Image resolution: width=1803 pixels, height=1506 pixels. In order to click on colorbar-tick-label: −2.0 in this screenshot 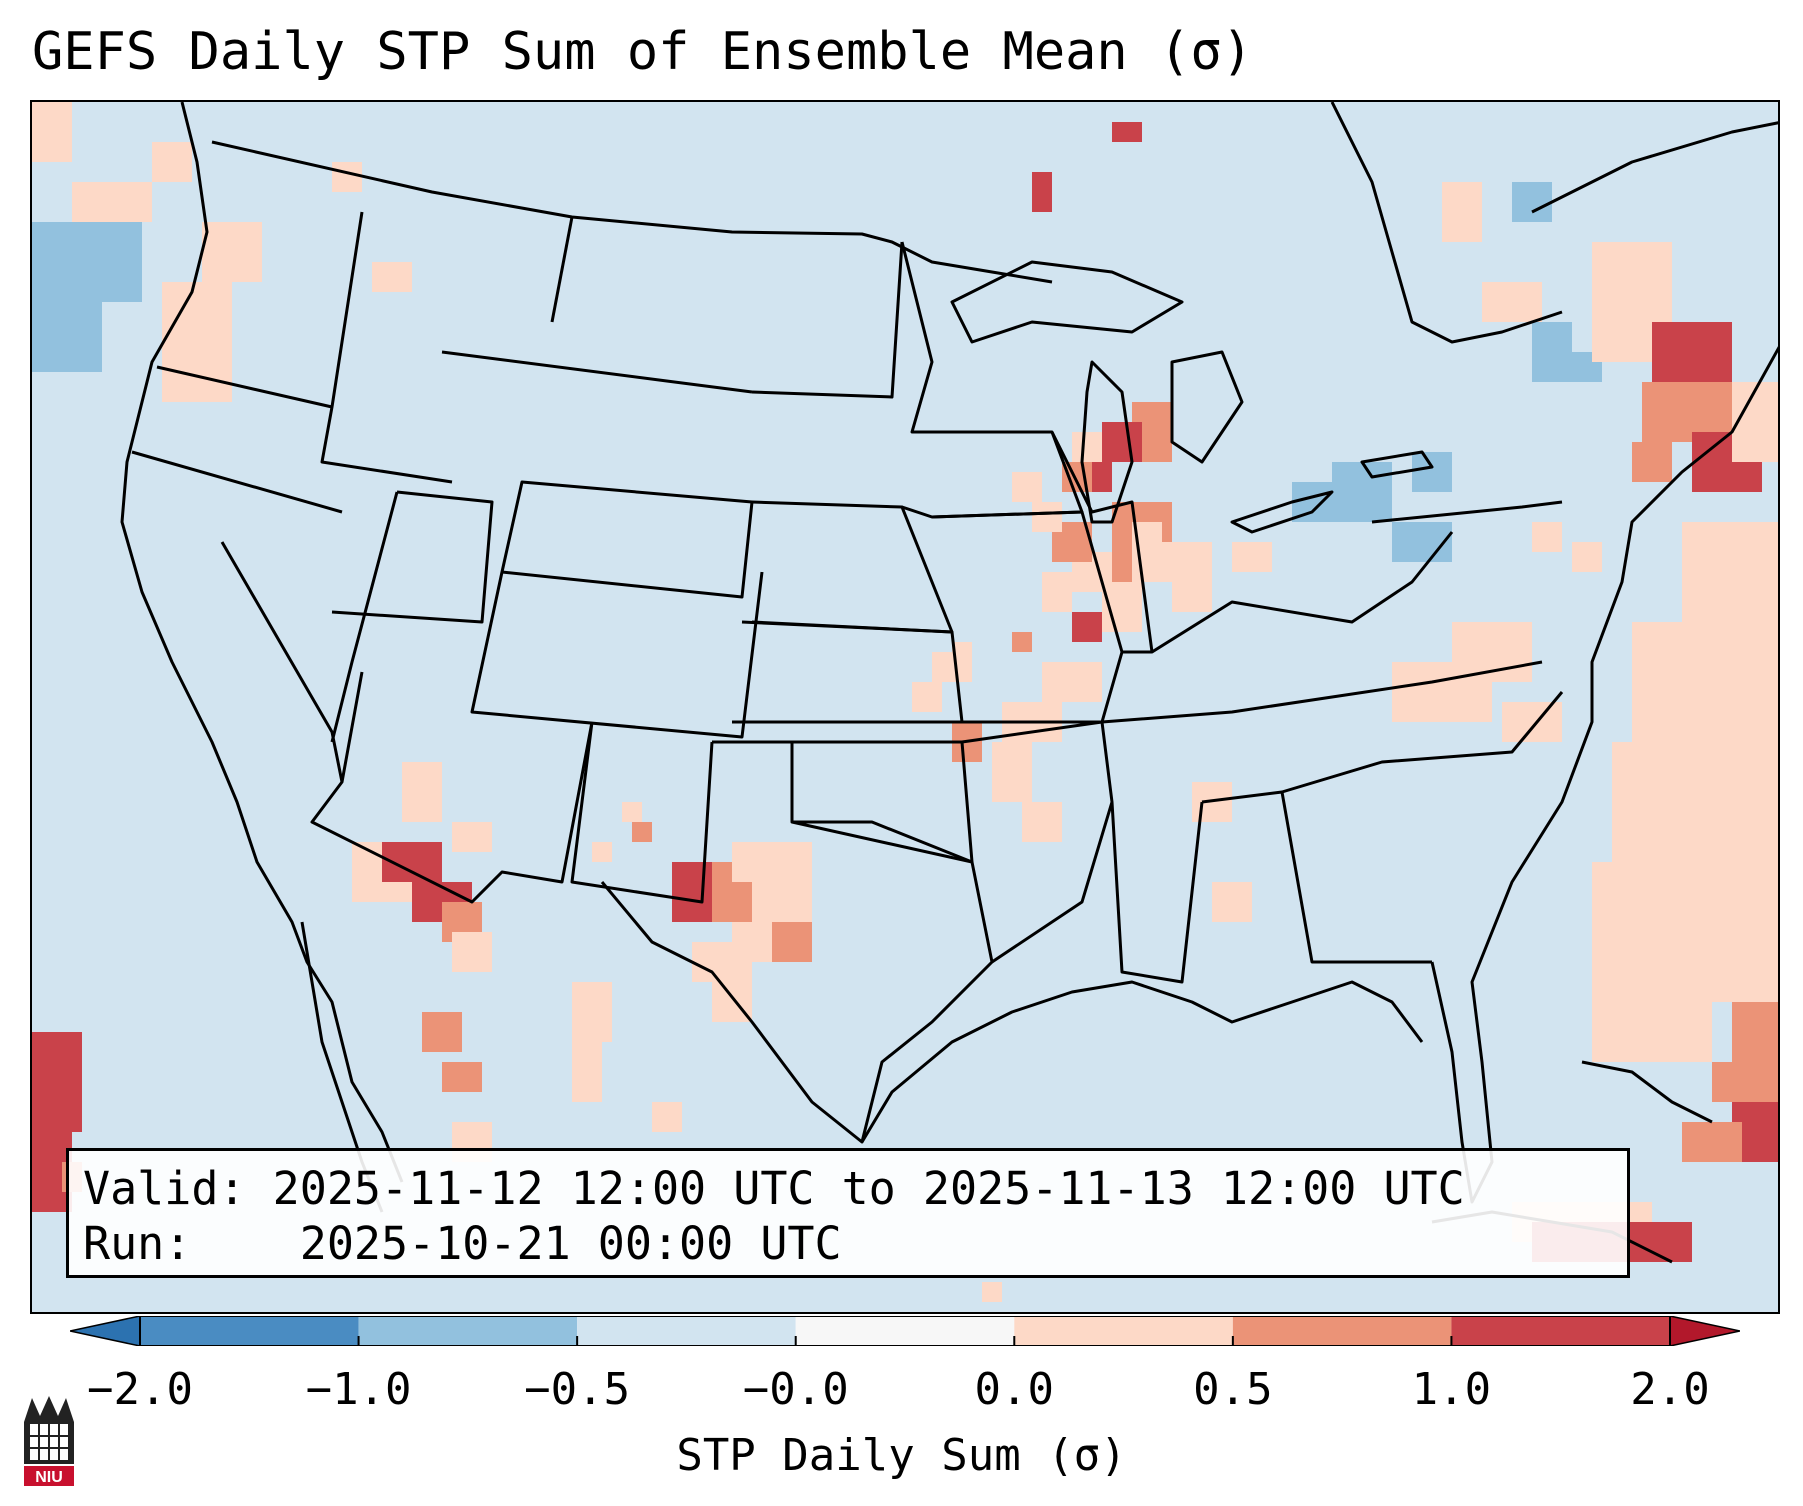, I will do `click(140, 1389)`.